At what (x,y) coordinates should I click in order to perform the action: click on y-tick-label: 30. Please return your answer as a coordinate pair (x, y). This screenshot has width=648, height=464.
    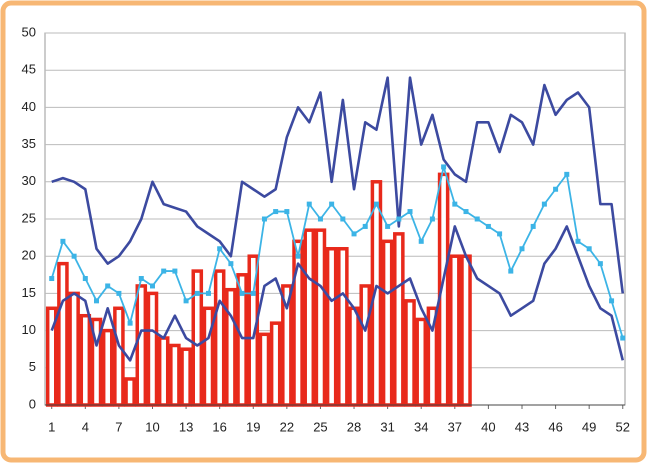
    Looking at the image, I should click on (29, 180).